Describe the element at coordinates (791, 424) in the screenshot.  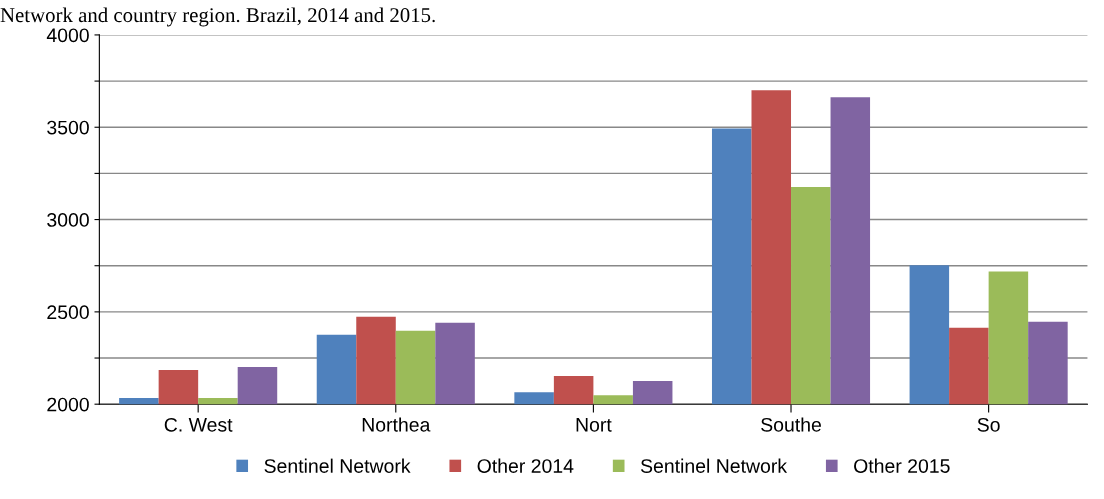
I see `x-tick-label: Southe` at that location.